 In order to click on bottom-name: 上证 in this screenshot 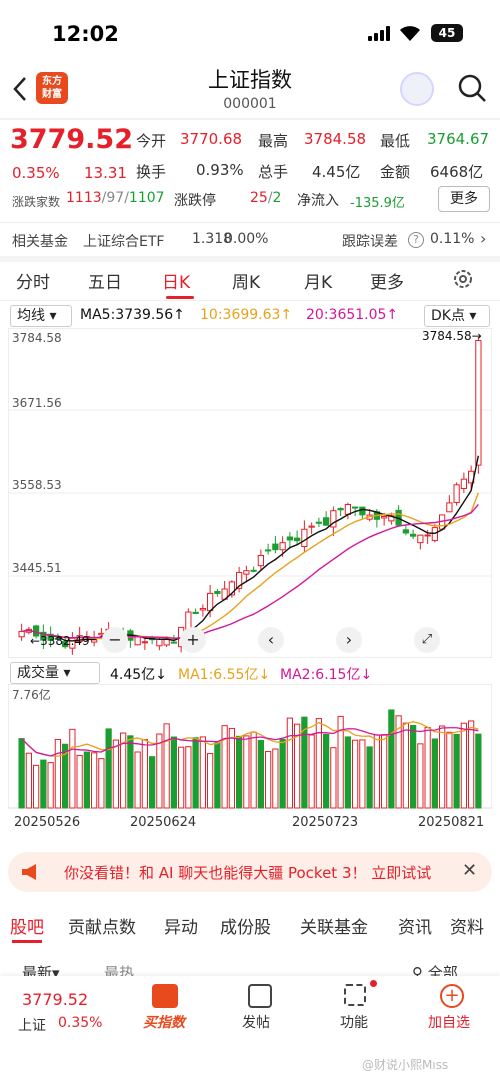, I will do `click(32, 1026)`.